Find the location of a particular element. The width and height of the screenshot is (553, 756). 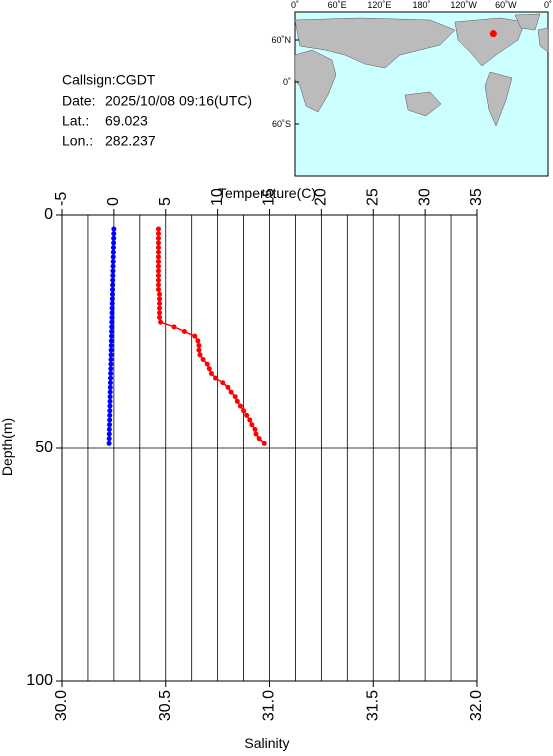

europe is located at coordinates (543, 40).